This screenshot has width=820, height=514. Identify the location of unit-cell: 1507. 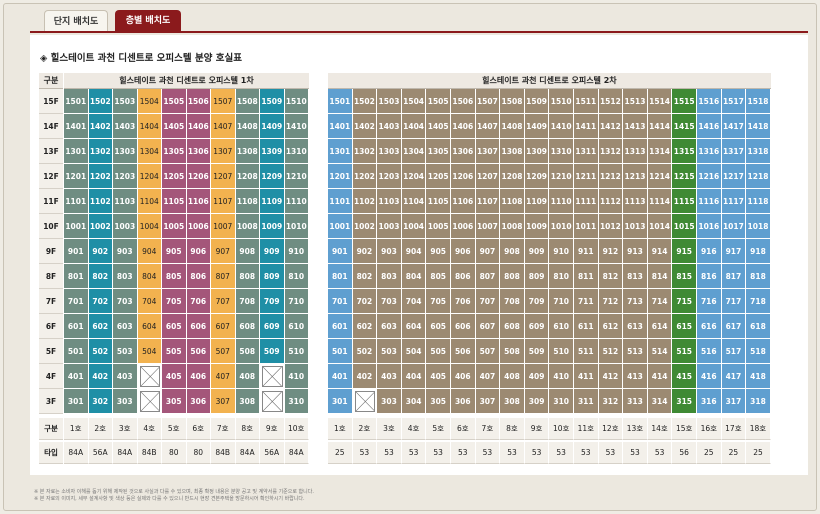
(488, 101).